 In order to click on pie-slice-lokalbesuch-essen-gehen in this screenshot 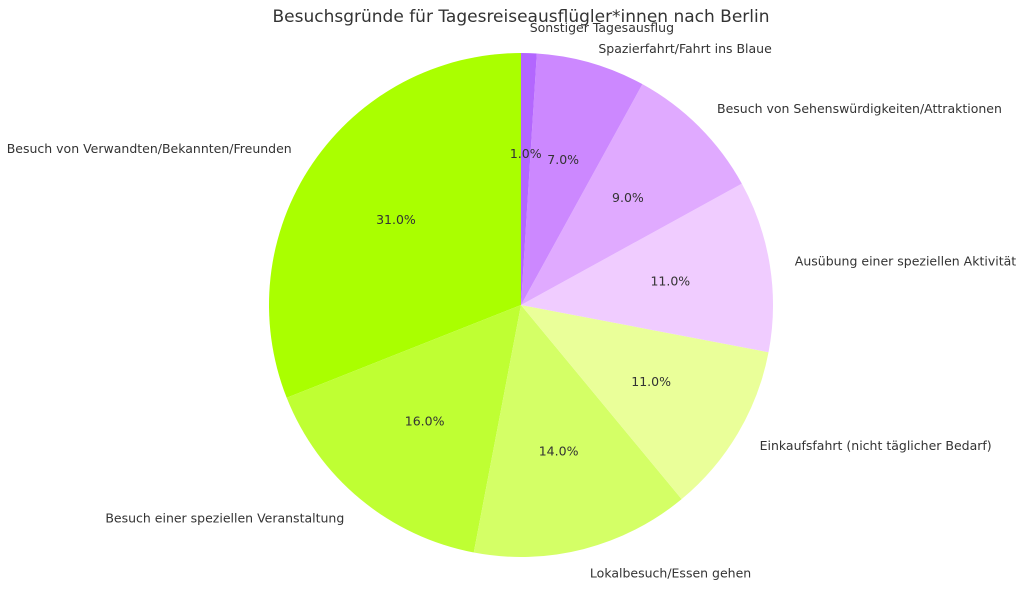, I will do `click(577, 431)`.